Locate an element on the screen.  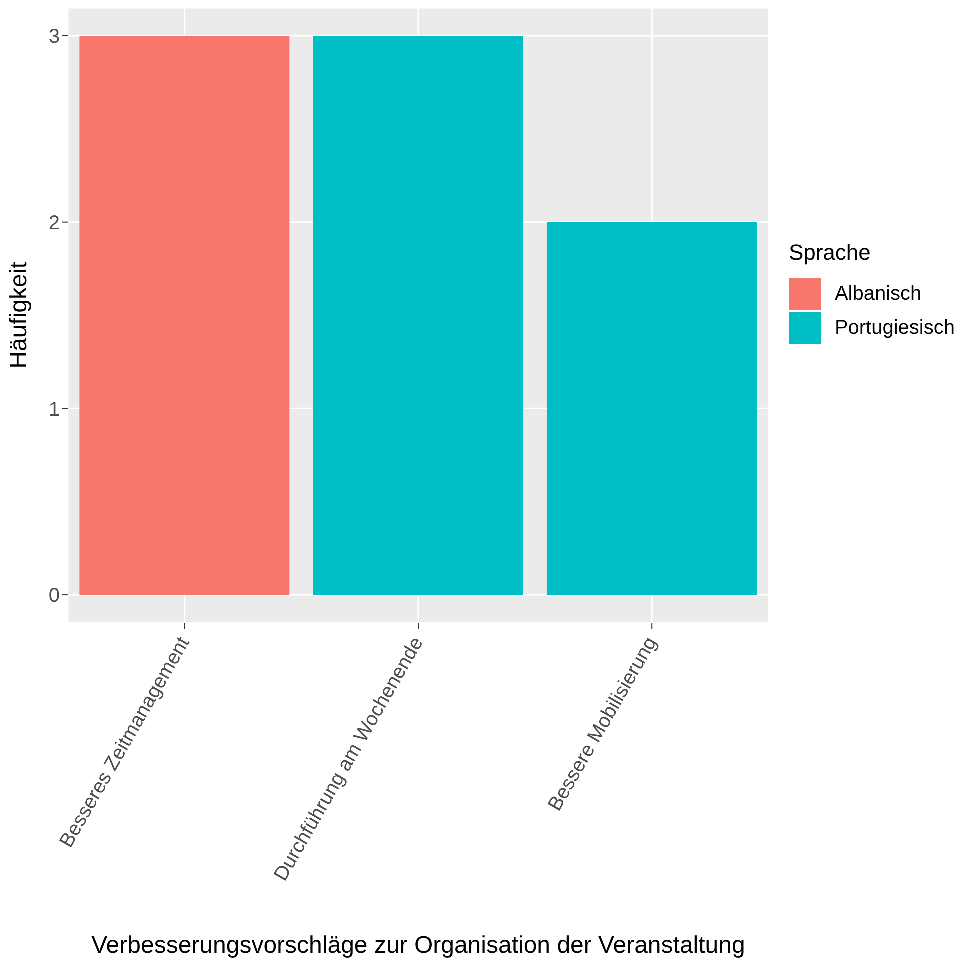
y-tick-label: 0 is located at coordinates (54, 596).